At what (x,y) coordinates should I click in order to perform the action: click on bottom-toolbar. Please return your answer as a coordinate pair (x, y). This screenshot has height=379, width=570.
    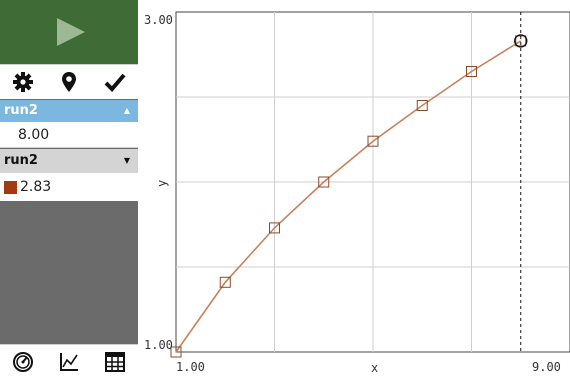
    Looking at the image, I should click on (69, 361).